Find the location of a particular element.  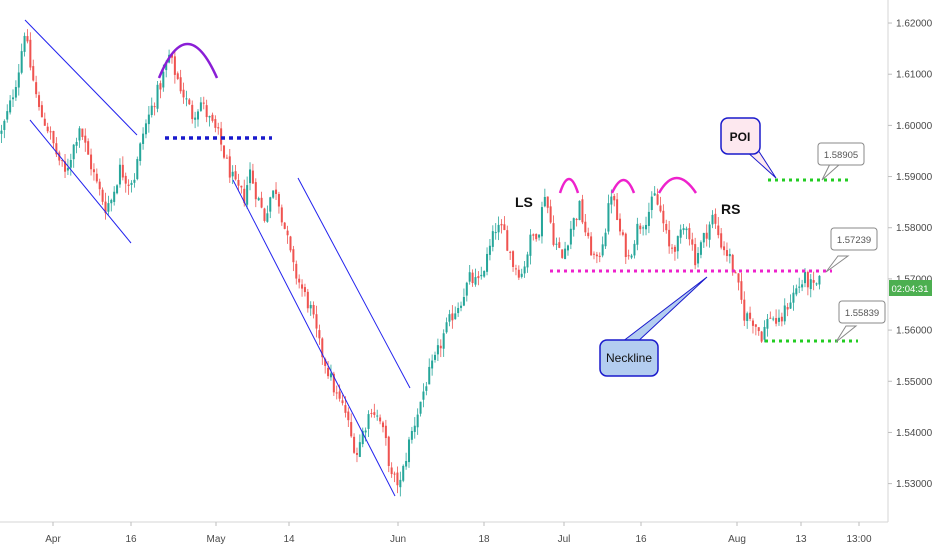

time-tick-label: 13:00 is located at coordinates (858, 539).